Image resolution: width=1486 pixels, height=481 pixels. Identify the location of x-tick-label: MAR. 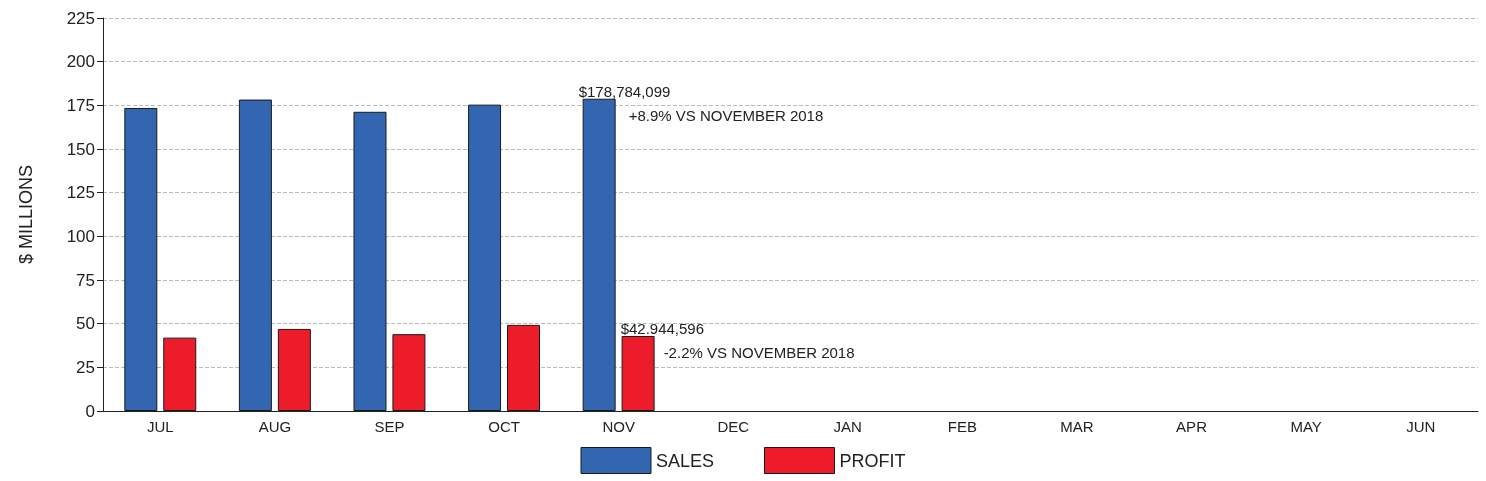
(1077, 426).